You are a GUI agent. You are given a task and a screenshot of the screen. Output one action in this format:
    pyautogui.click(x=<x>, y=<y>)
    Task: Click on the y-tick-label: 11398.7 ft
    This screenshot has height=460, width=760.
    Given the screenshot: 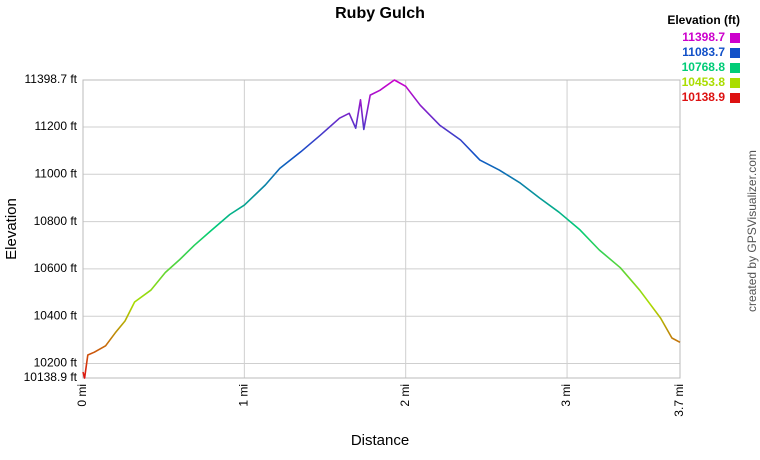 What is the action you would take?
    pyautogui.click(x=51, y=79)
    